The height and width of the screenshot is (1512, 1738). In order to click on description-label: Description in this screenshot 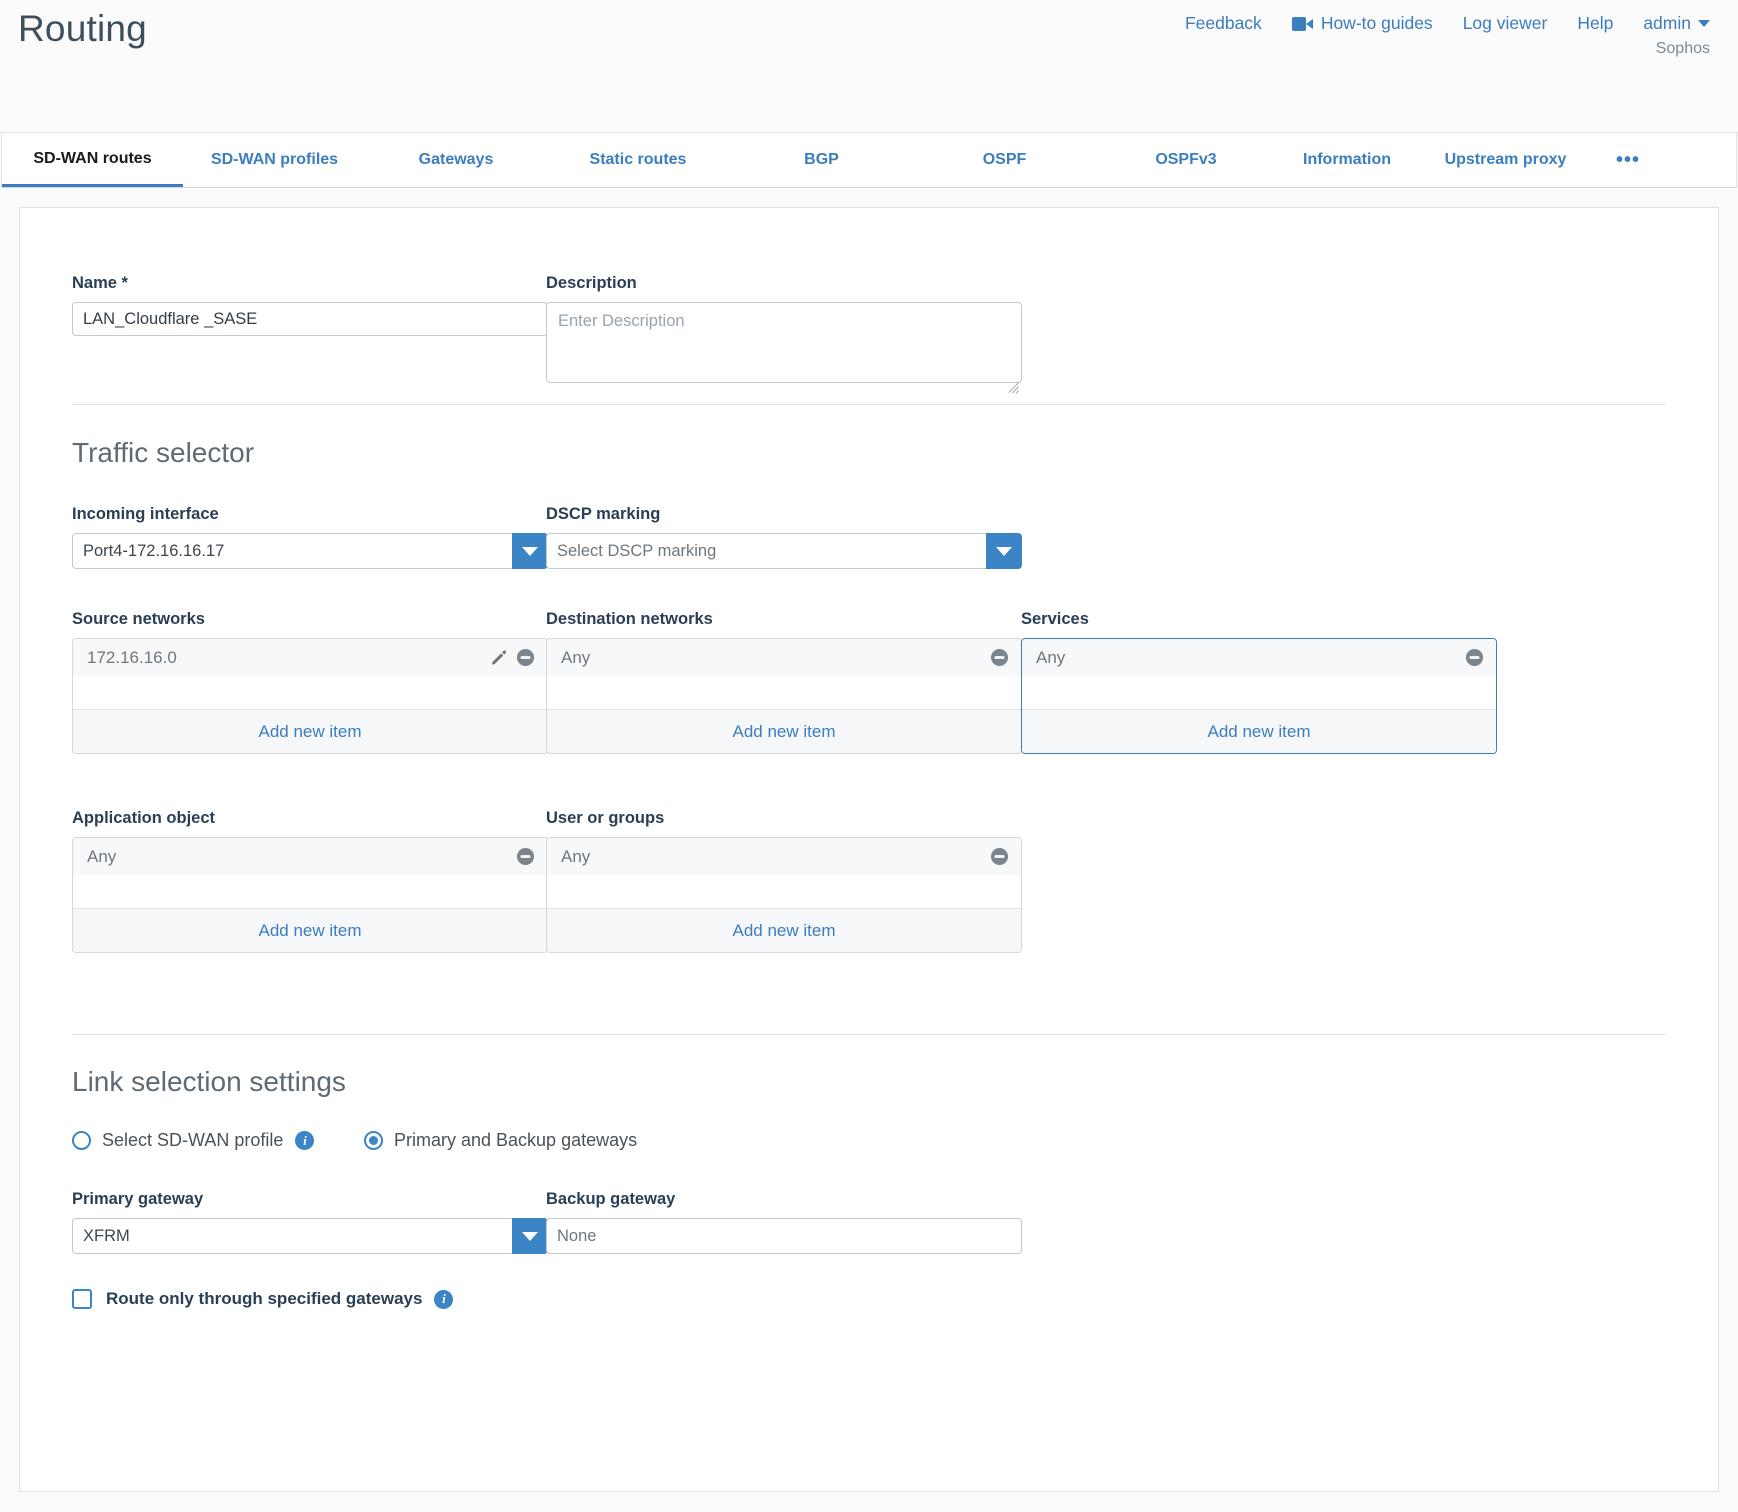, I will do `click(591, 283)`.